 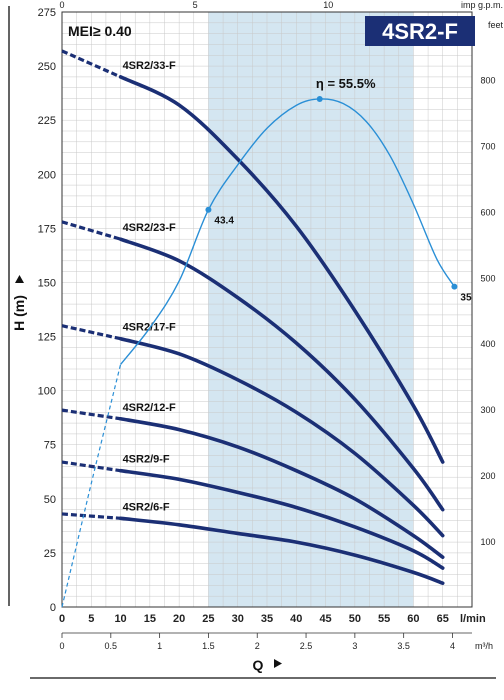 I want to click on x-m3h-tick-label: 1, so click(x=159, y=646).